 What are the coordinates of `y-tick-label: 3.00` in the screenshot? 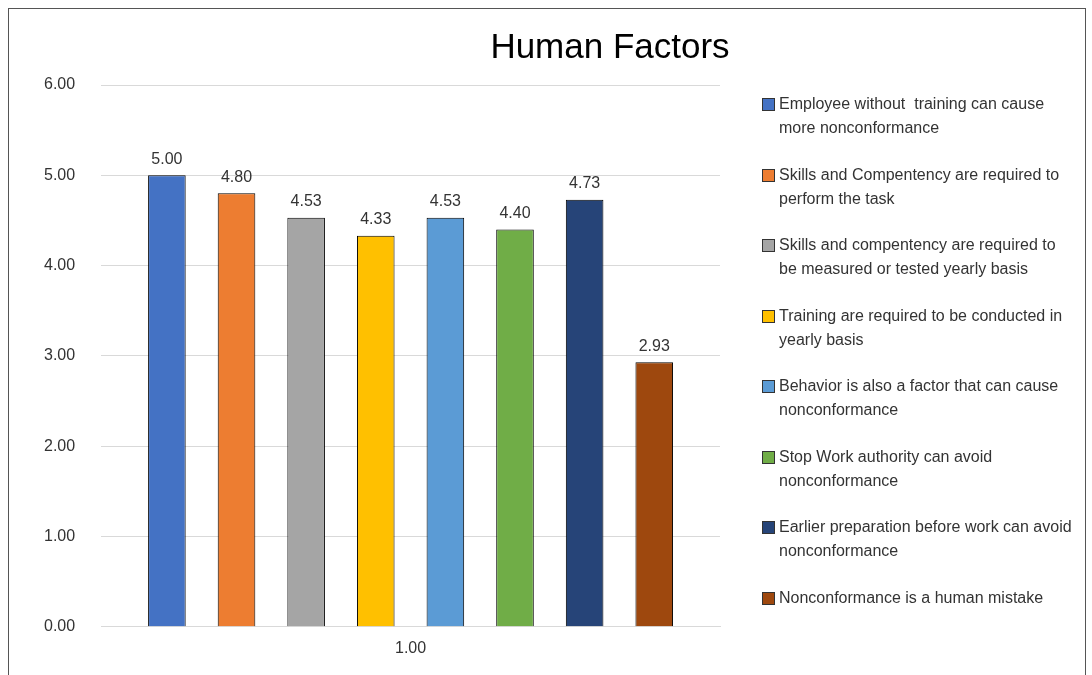 It's located at (60, 355).